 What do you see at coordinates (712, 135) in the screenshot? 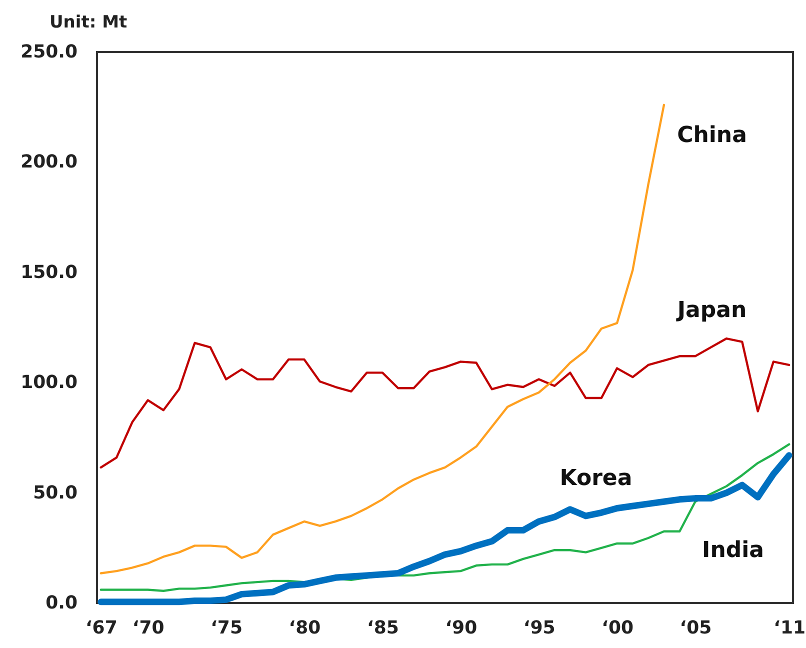
I see `series-label: China` at bounding box center [712, 135].